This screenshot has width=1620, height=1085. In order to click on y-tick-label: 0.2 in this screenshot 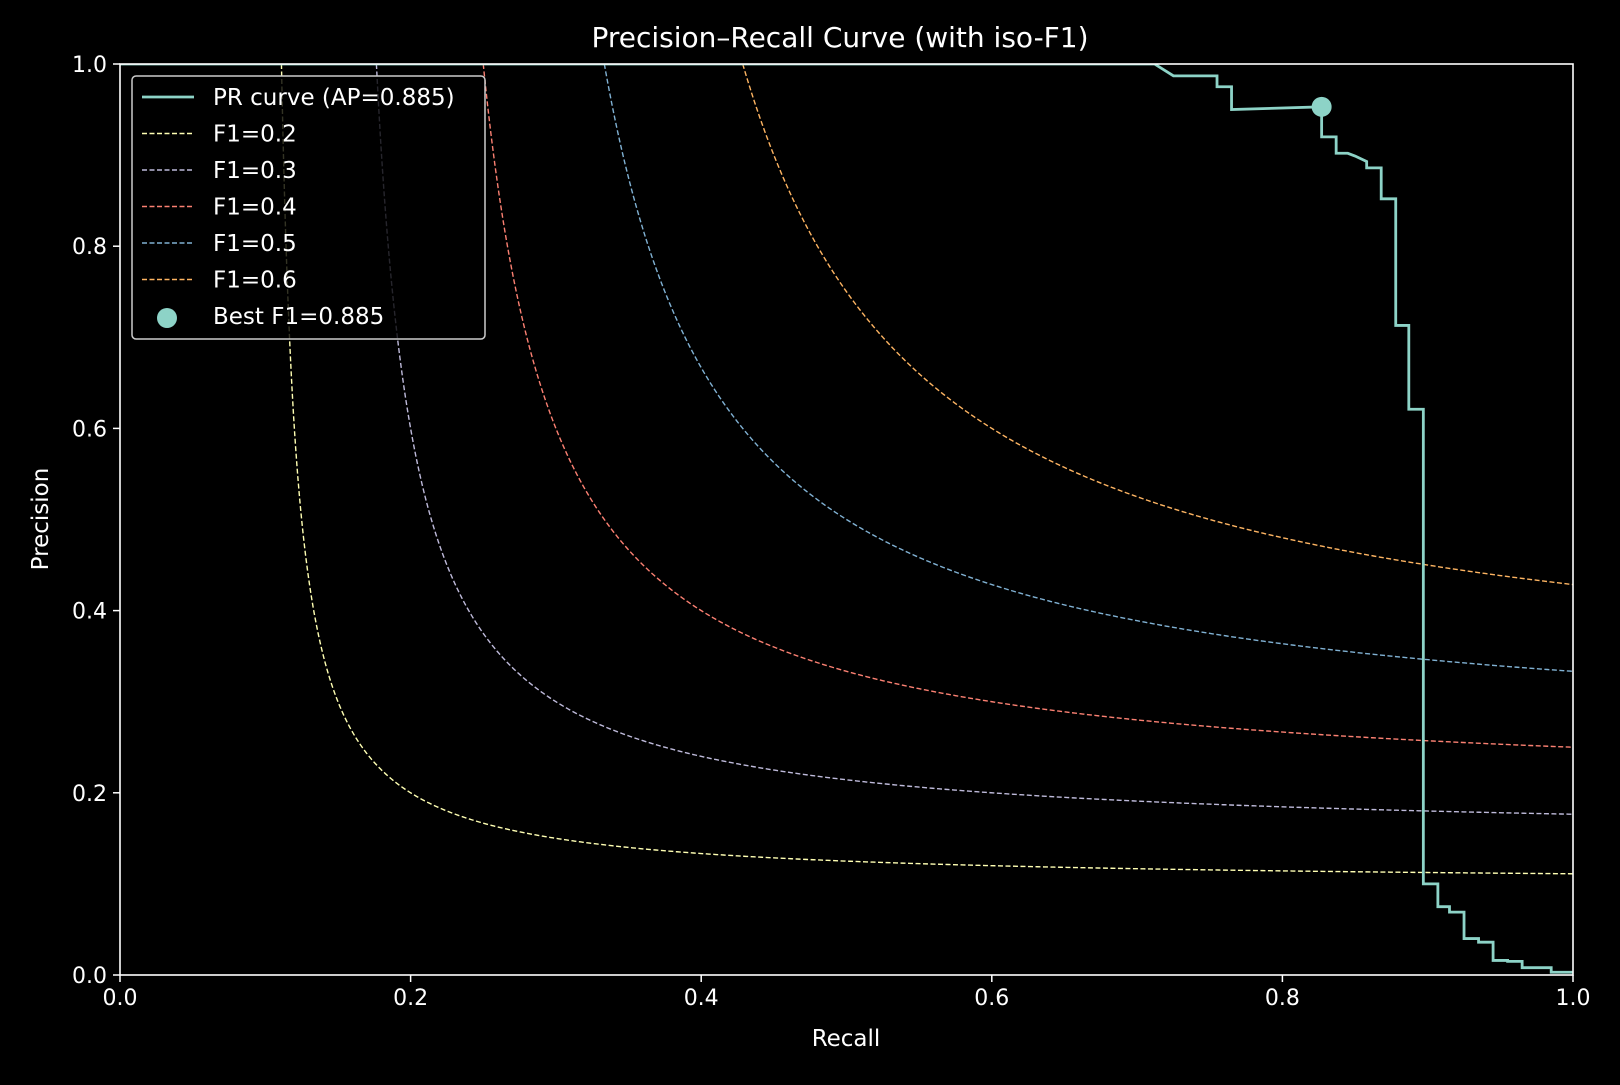, I will do `click(89, 794)`.